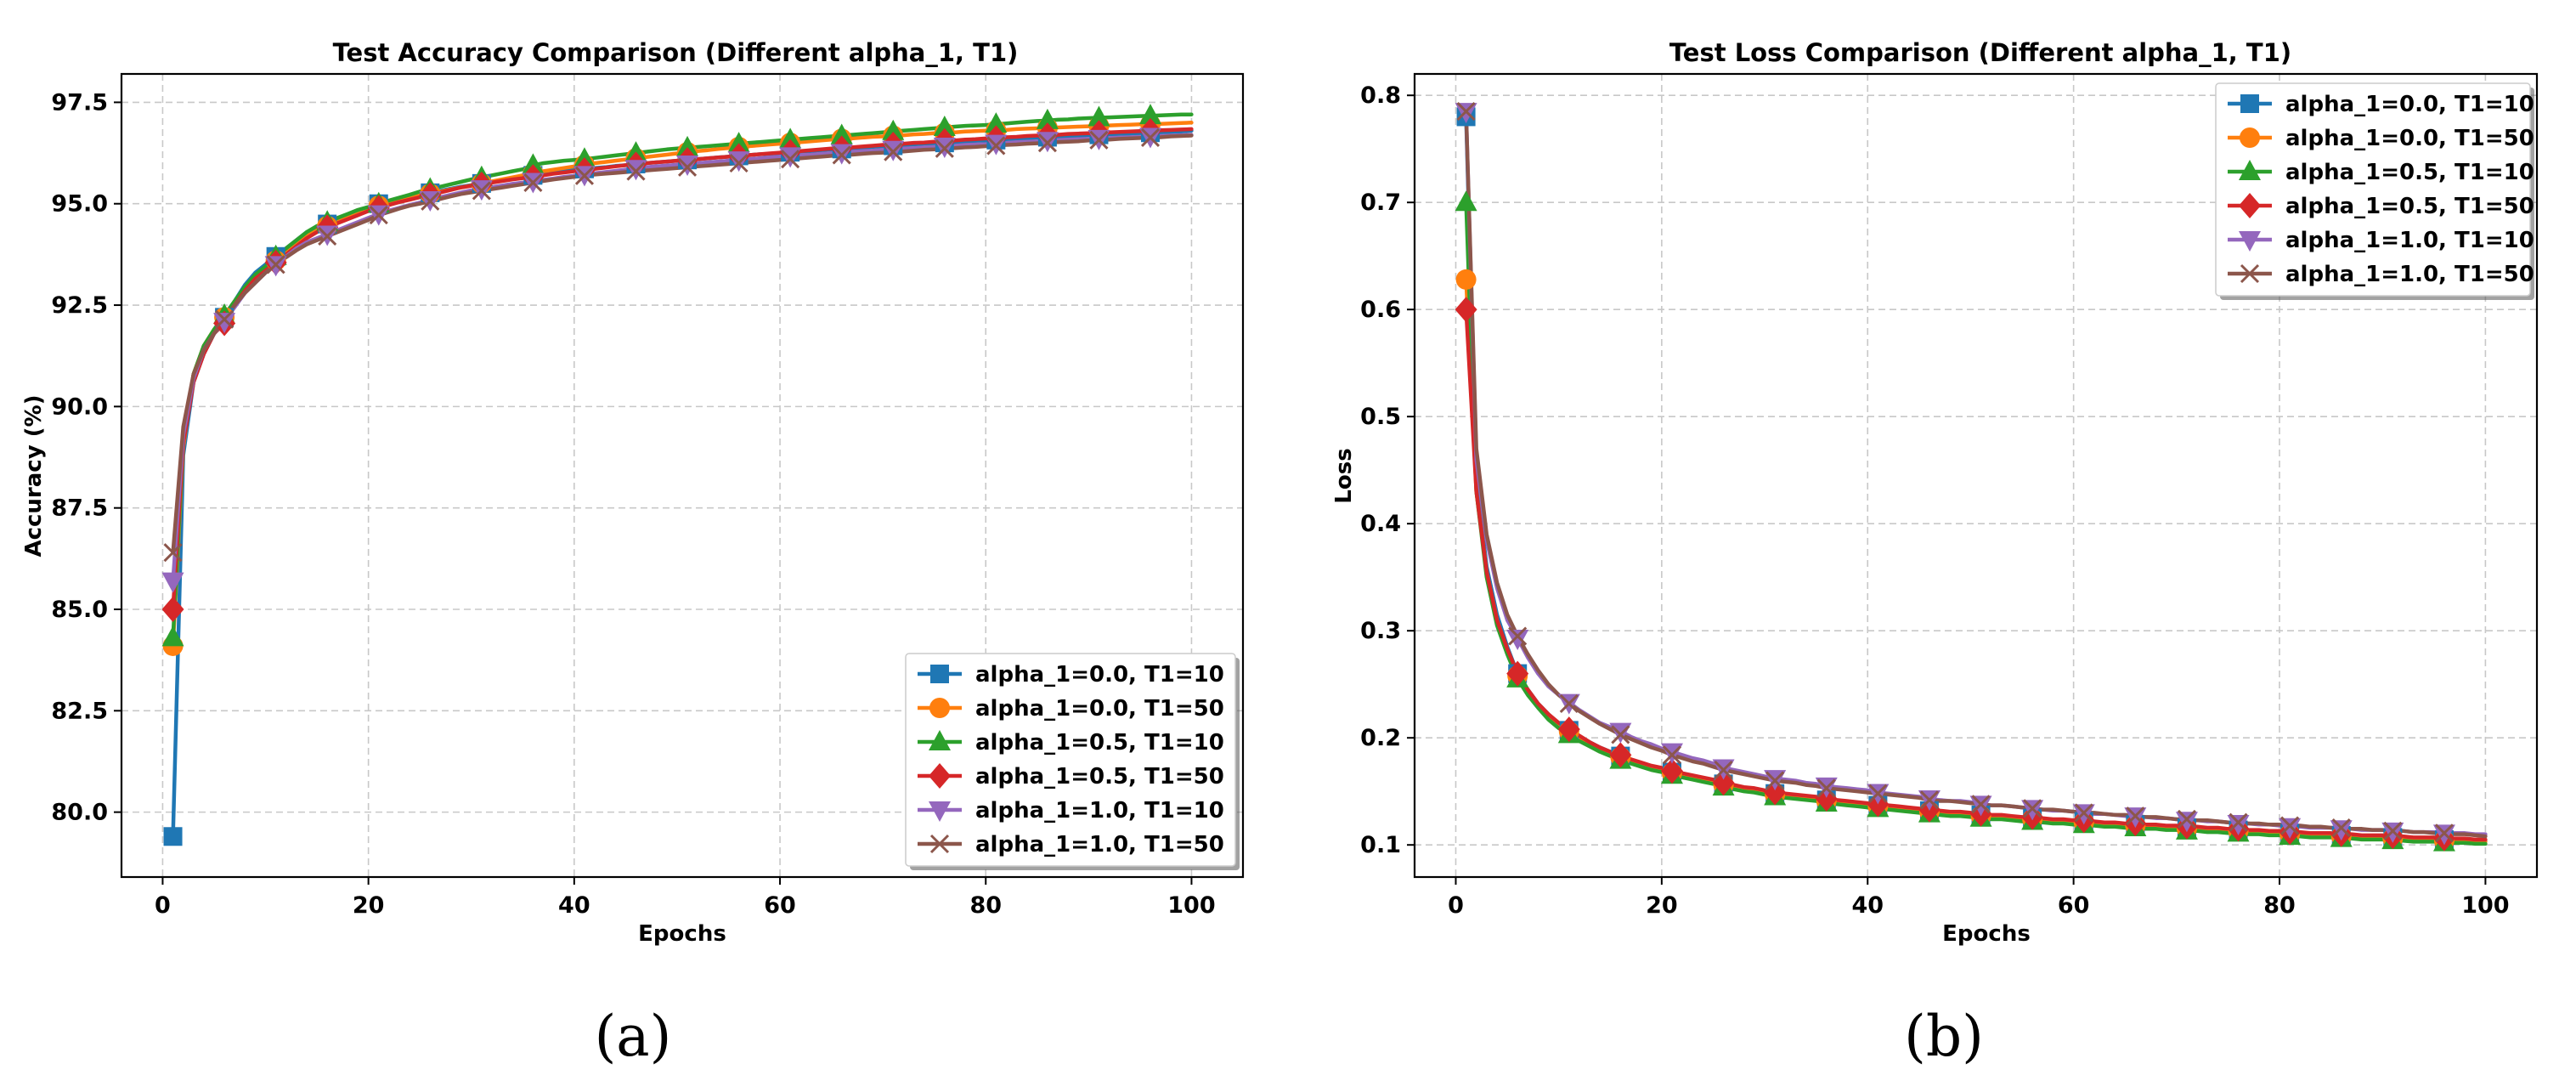 Image resolution: width=2576 pixels, height=1081 pixels. Describe the element at coordinates (682, 934) in the screenshot. I see `accuracy-x-axis-label: Epochs` at that location.